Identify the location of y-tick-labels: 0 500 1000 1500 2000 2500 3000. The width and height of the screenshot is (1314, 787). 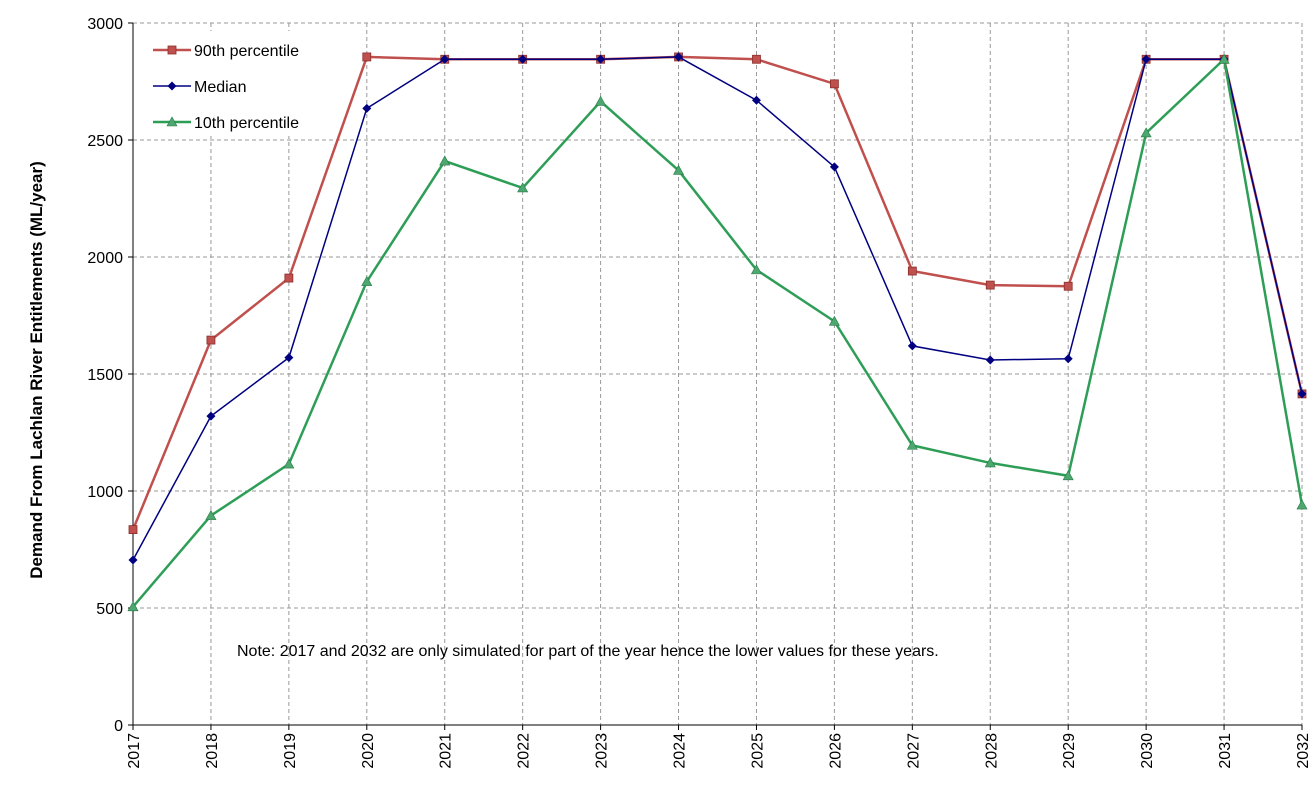
(105, 375).